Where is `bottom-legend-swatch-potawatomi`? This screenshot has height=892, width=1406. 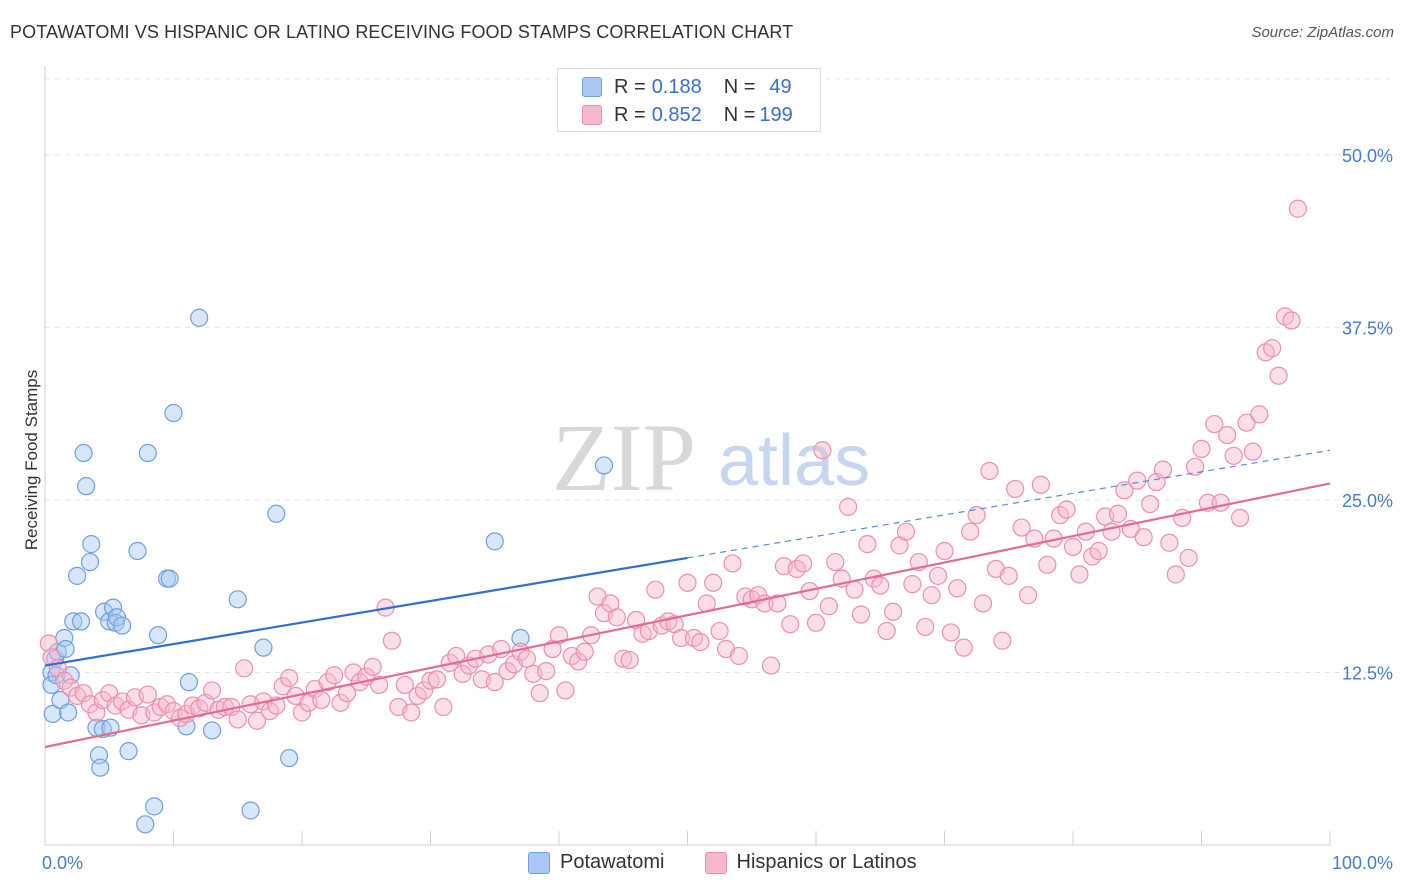 bottom-legend-swatch-potawatomi is located at coordinates (539, 862).